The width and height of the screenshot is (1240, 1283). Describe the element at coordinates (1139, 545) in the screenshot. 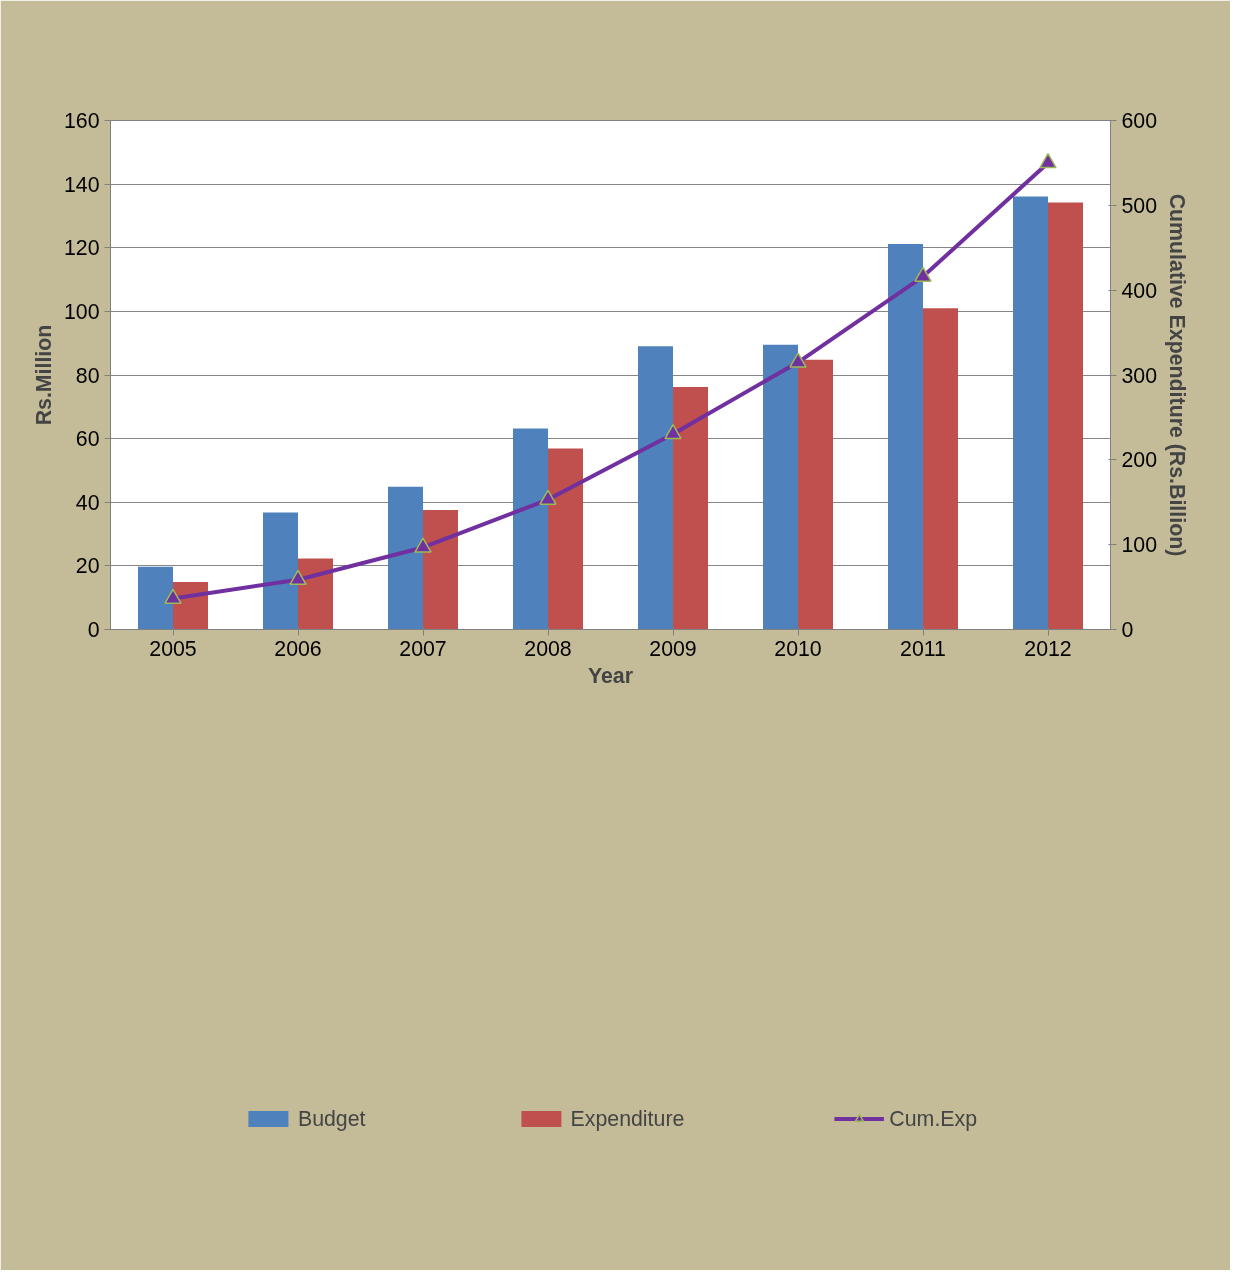

I see `y2-tick-label: 100` at that location.